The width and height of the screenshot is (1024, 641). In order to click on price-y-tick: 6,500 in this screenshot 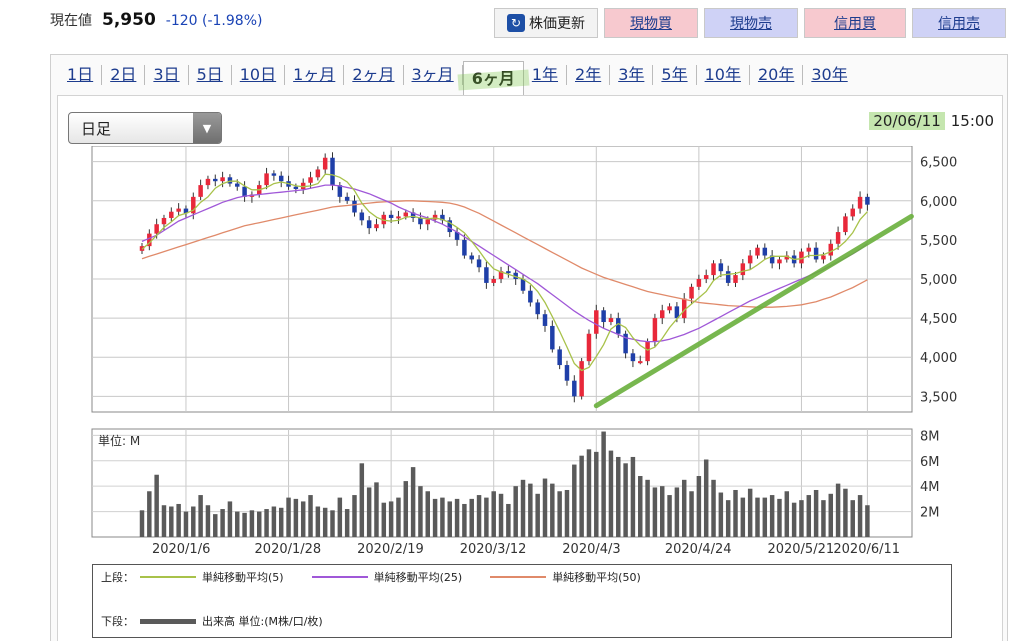, I will do `click(938, 163)`.